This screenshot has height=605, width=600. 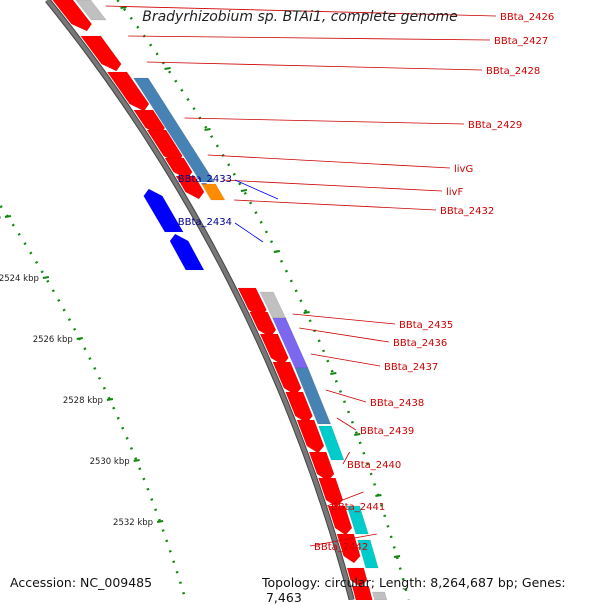 What do you see at coordinates (43, 582) in the screenshot?
I see `accession-label: Accession:` at bounding box center [43, 582].